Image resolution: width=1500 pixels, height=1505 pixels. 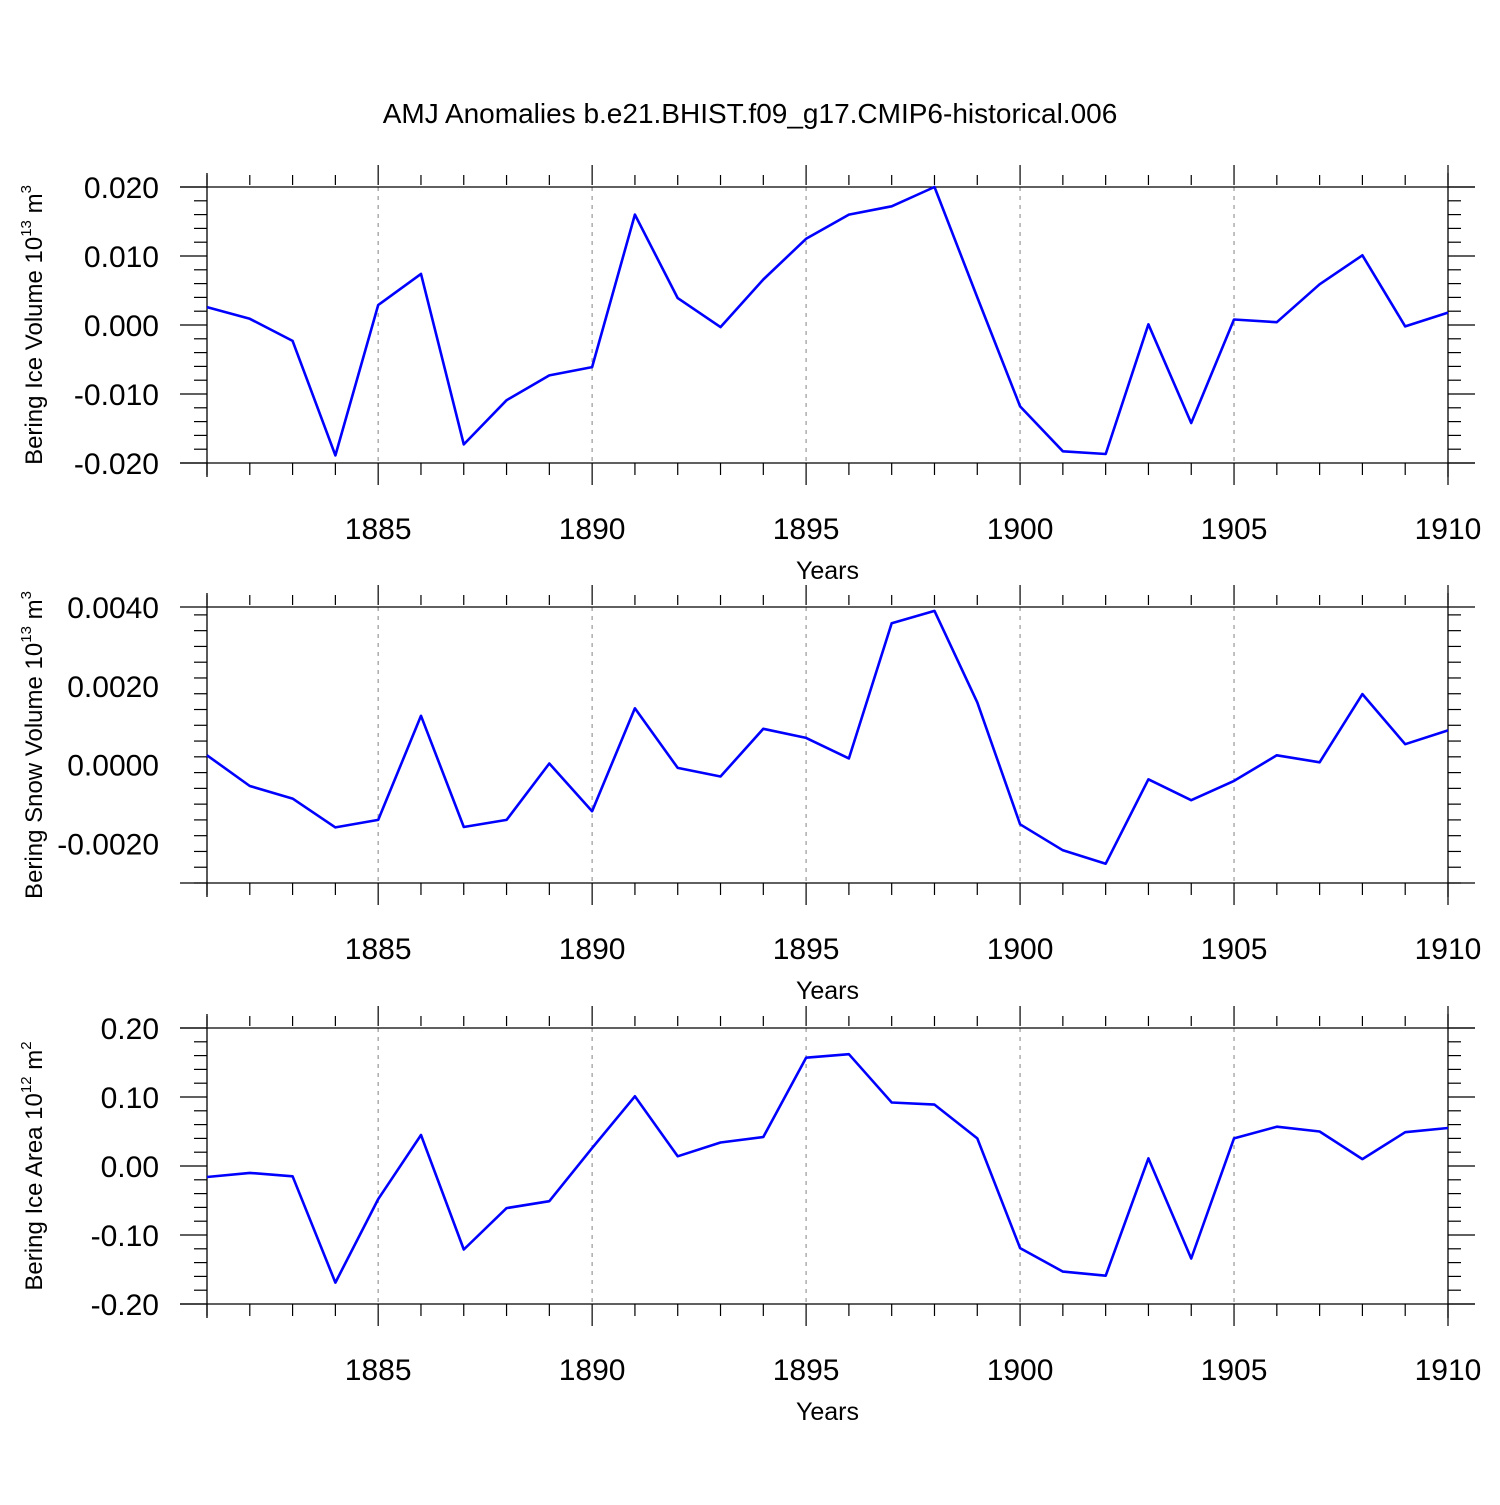 I want to click on y-tick-label: 0.20, so click(x=130, y=1029).